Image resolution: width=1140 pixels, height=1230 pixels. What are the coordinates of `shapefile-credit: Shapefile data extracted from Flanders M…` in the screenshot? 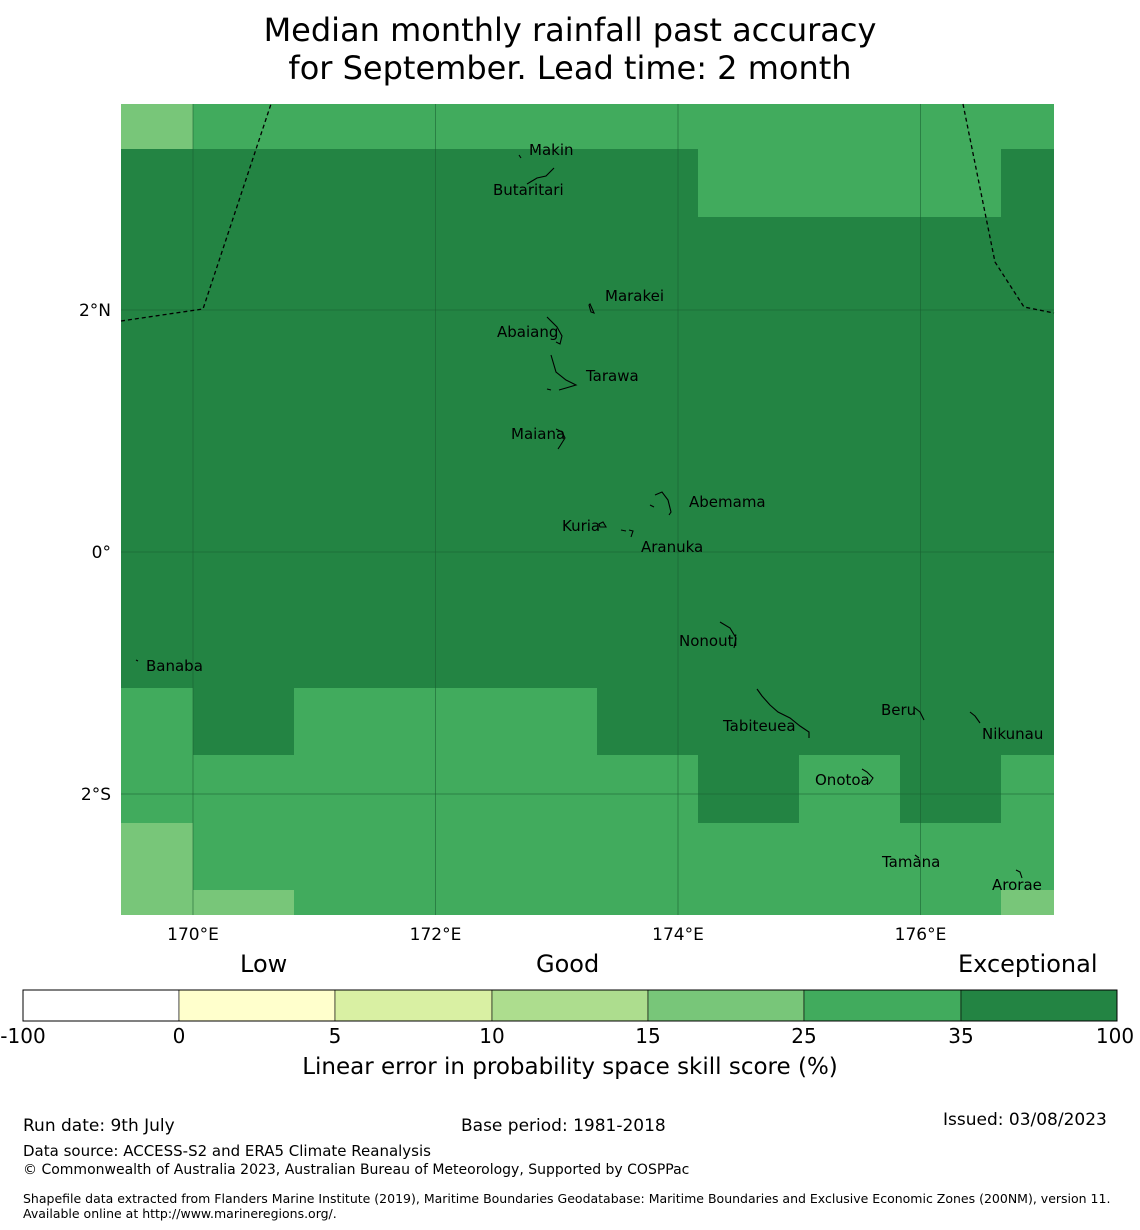 It's located at (567, 1206).